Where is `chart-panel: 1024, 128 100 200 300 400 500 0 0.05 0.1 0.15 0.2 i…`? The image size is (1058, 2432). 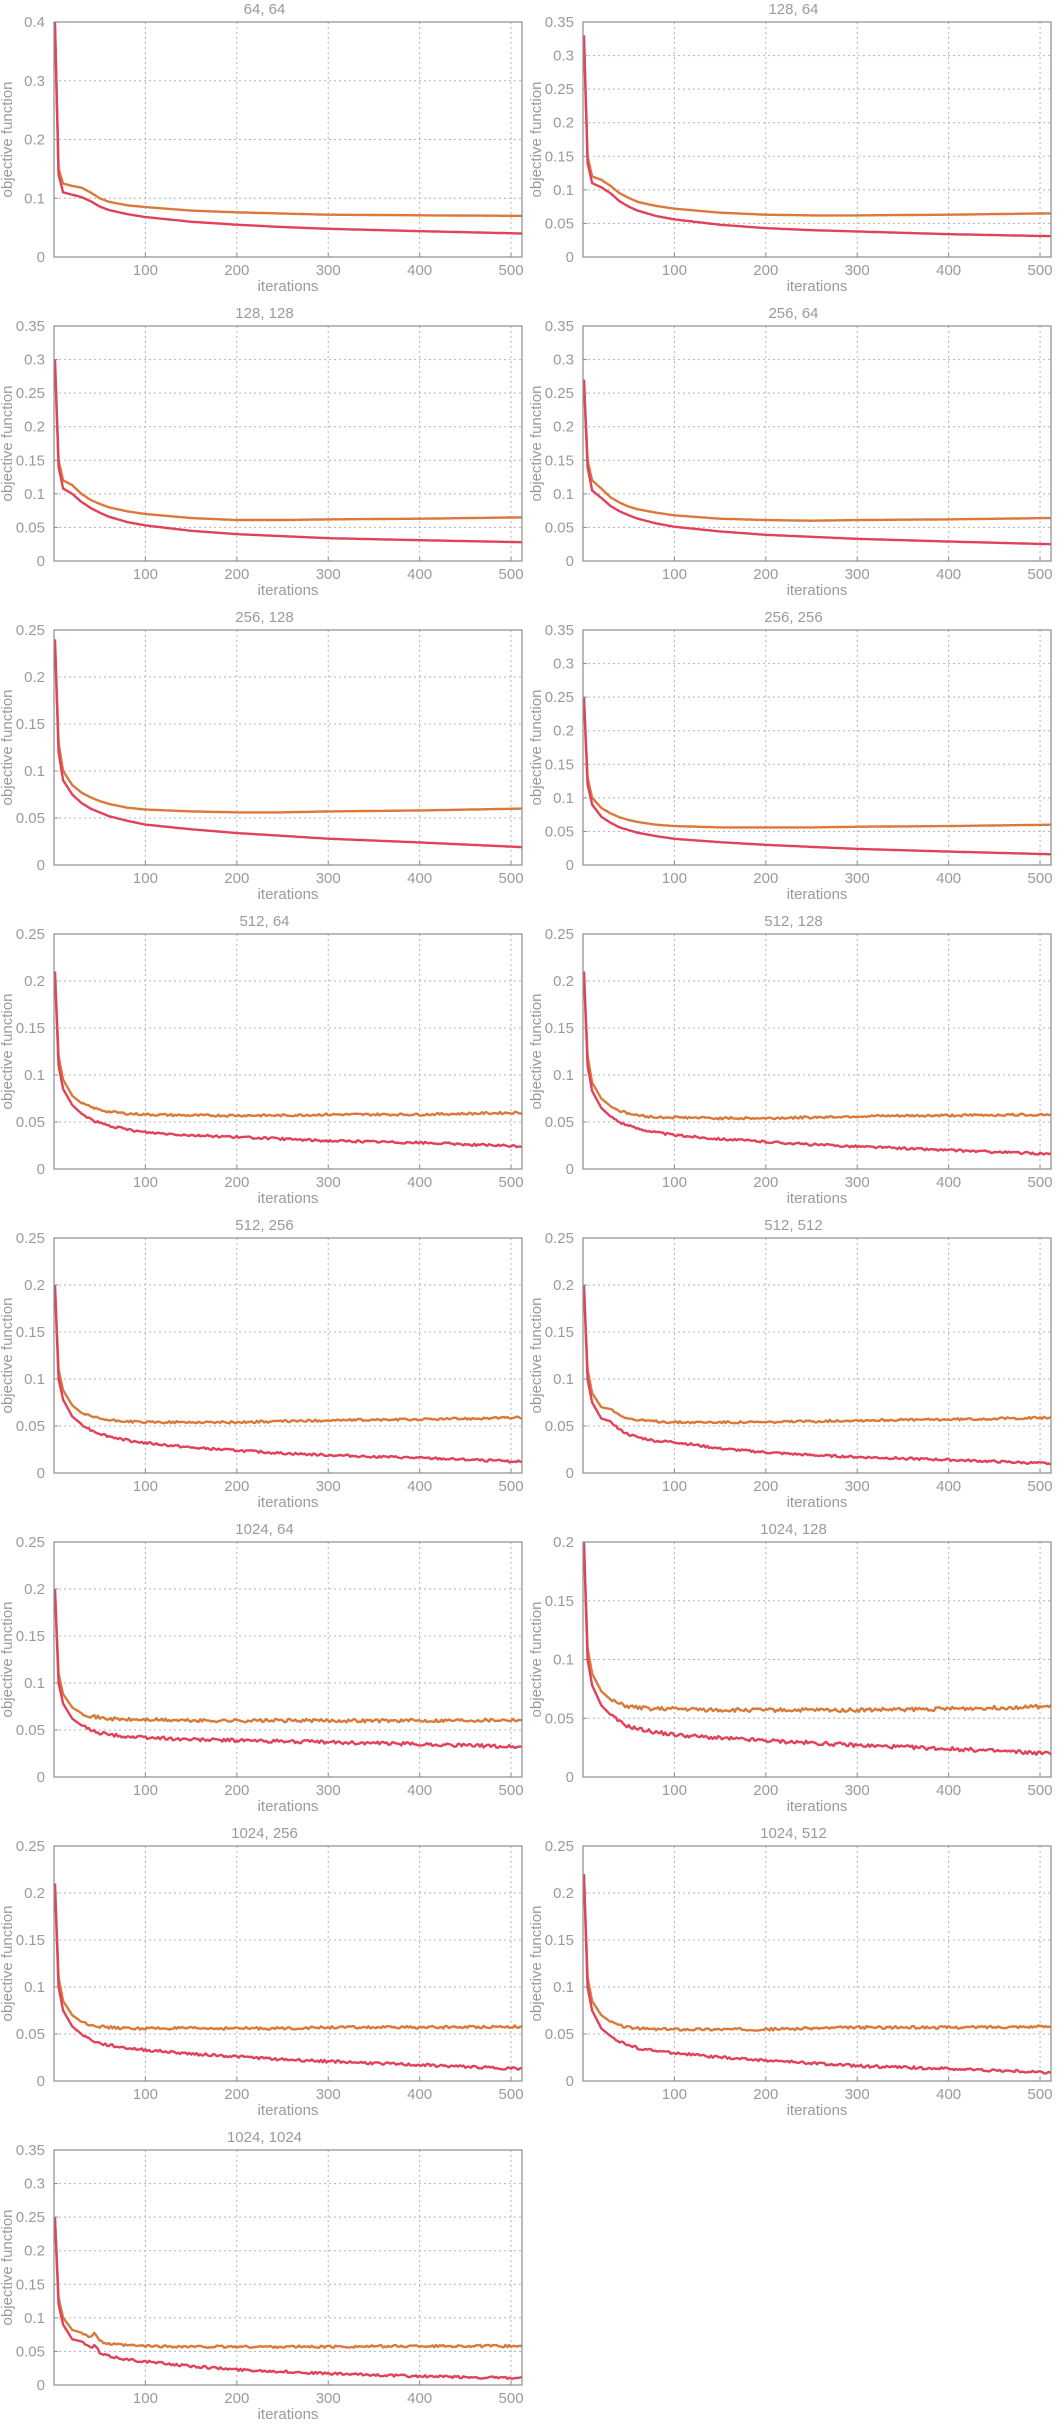 chart-panel: 1024, 128 100 200 300 400 500 0 0.05 0.1 0.15 0.2 i… is located at coordinates (793, 1672).